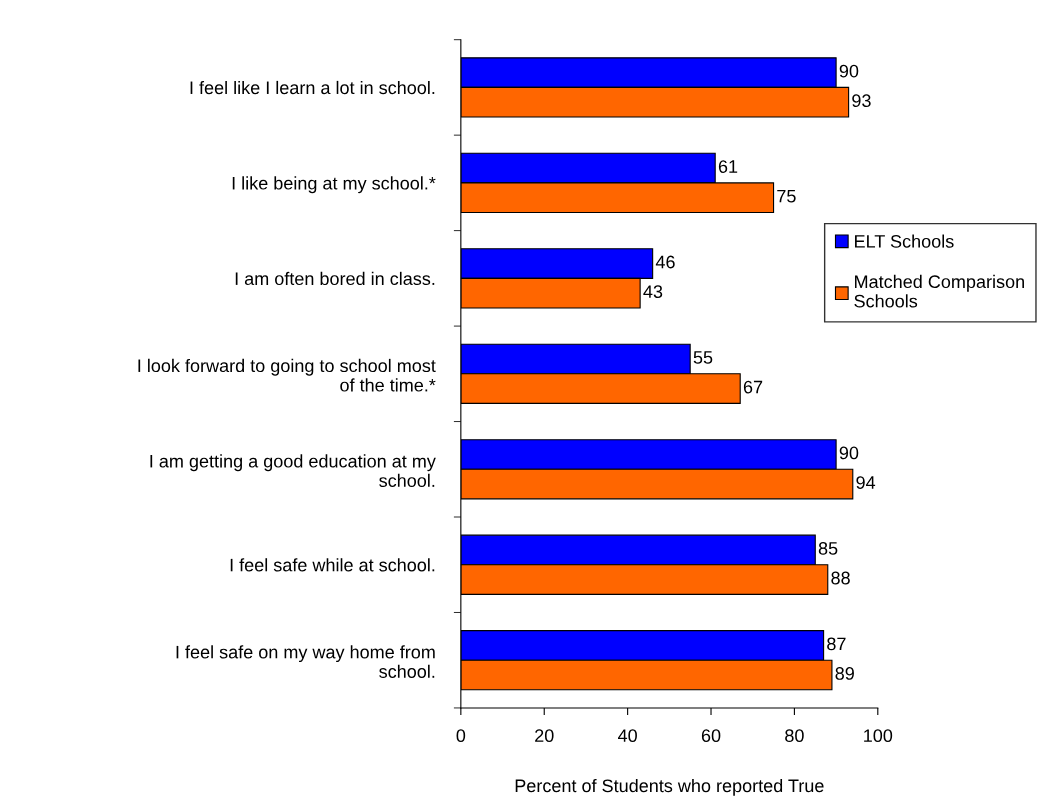 This screenshot has width=1045, height=810. Describe the element at coordinates (669, 787) in the screenshot. I see `x-axis-title: Percent of Students who reported True` at that location.